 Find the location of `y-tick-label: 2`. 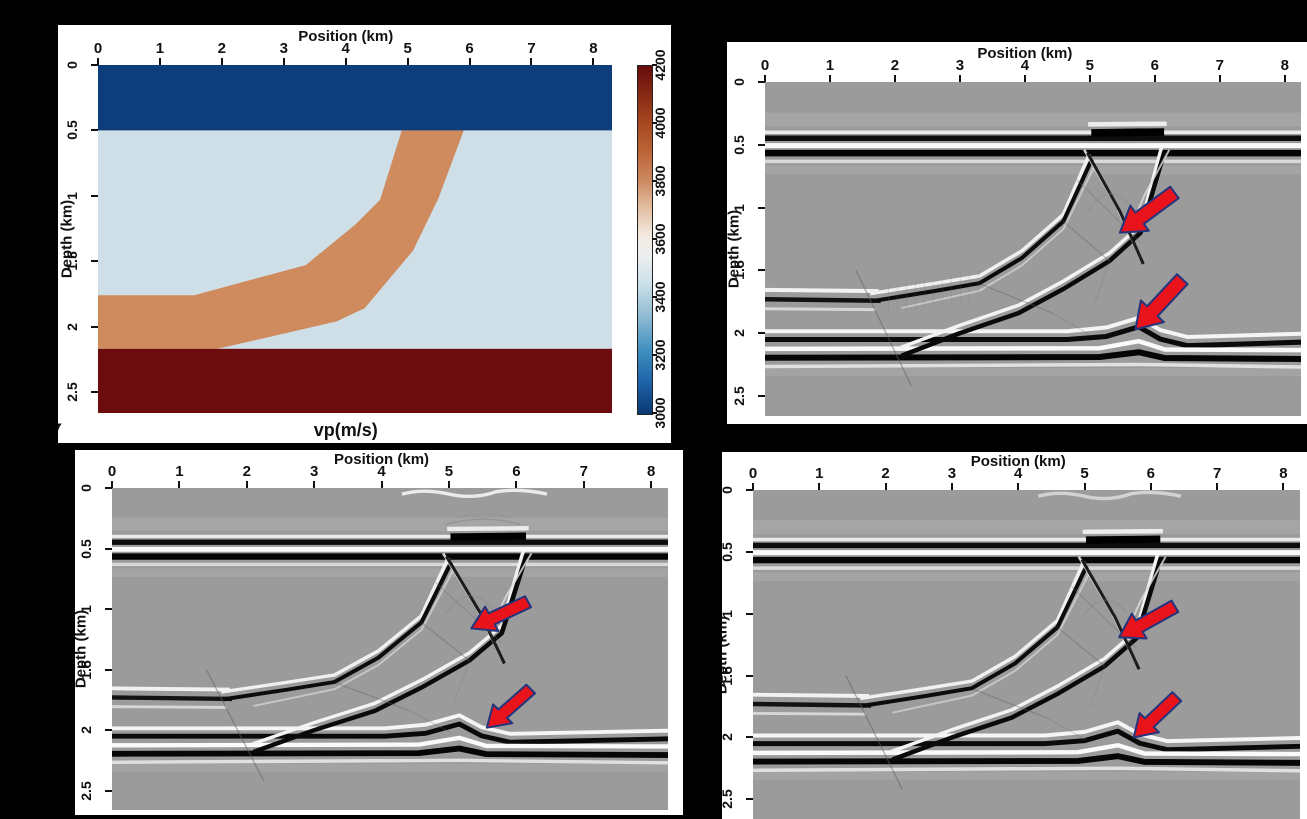

y-tick-label: 2 is located at coordinates (72, 326).